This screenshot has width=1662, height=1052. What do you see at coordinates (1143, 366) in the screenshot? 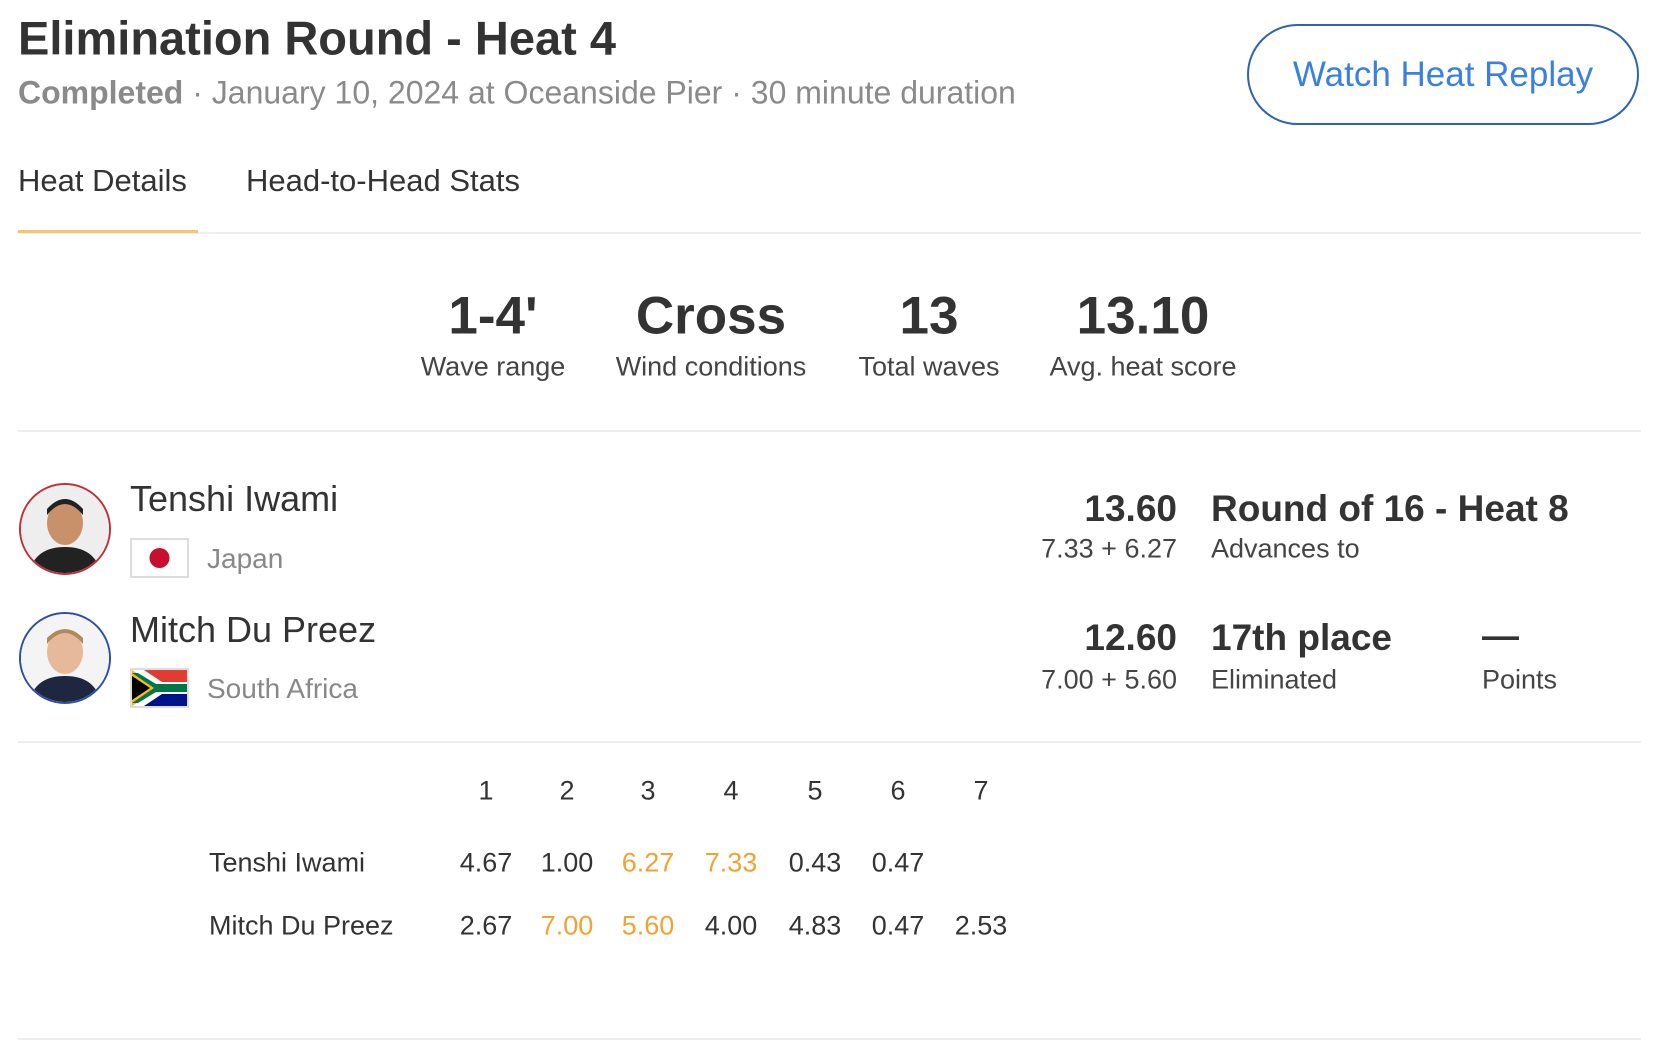
I see `stat-avg-score-label: Avg. heat score` at bounding box center [1143, 366].